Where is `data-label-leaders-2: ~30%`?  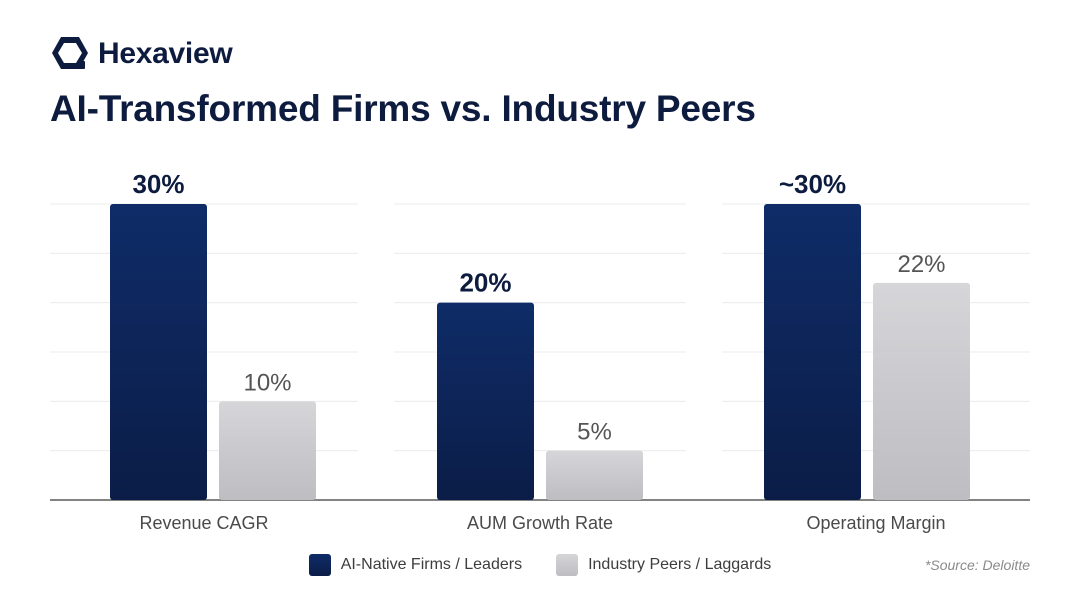 data-label-leaders-2: ~30% is located at coordinates (812, 184).